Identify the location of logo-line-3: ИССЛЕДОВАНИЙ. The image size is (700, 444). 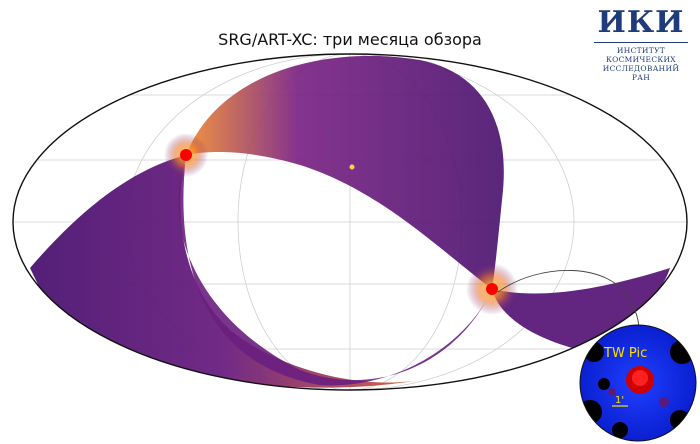
(641, 68).